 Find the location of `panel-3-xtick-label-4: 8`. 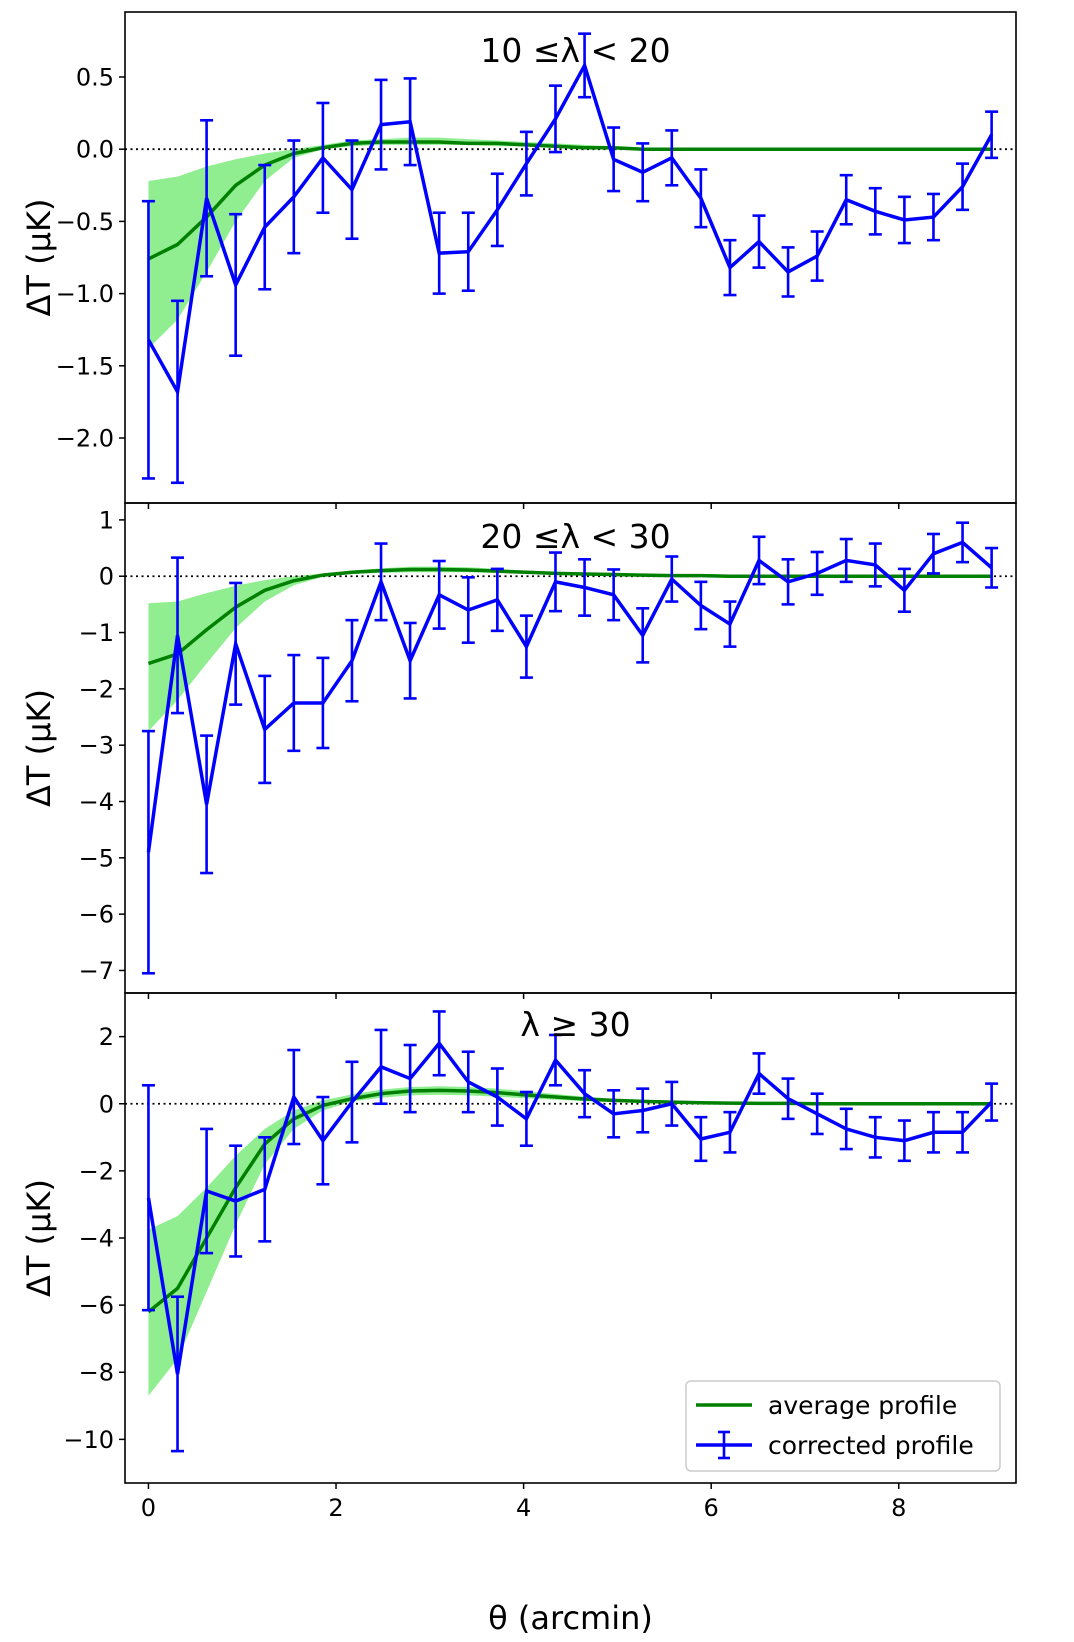

panel-3-xtick-label-4: 8 is located at coordinates (898, 1508).